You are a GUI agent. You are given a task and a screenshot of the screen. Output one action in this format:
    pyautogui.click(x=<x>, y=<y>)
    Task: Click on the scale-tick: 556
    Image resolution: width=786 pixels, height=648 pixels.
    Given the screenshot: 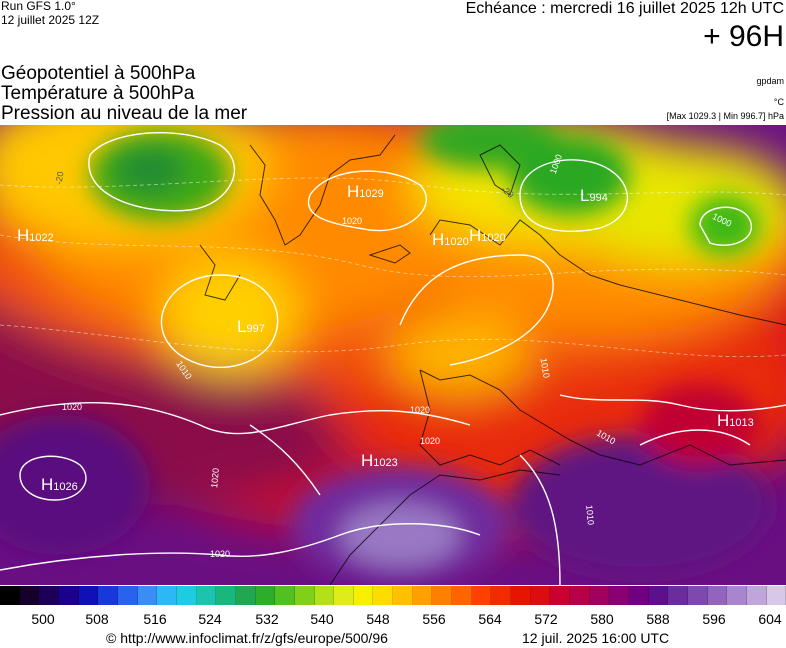 What is the action you would take?
    pyautogui.click(x=434, y=619)
    